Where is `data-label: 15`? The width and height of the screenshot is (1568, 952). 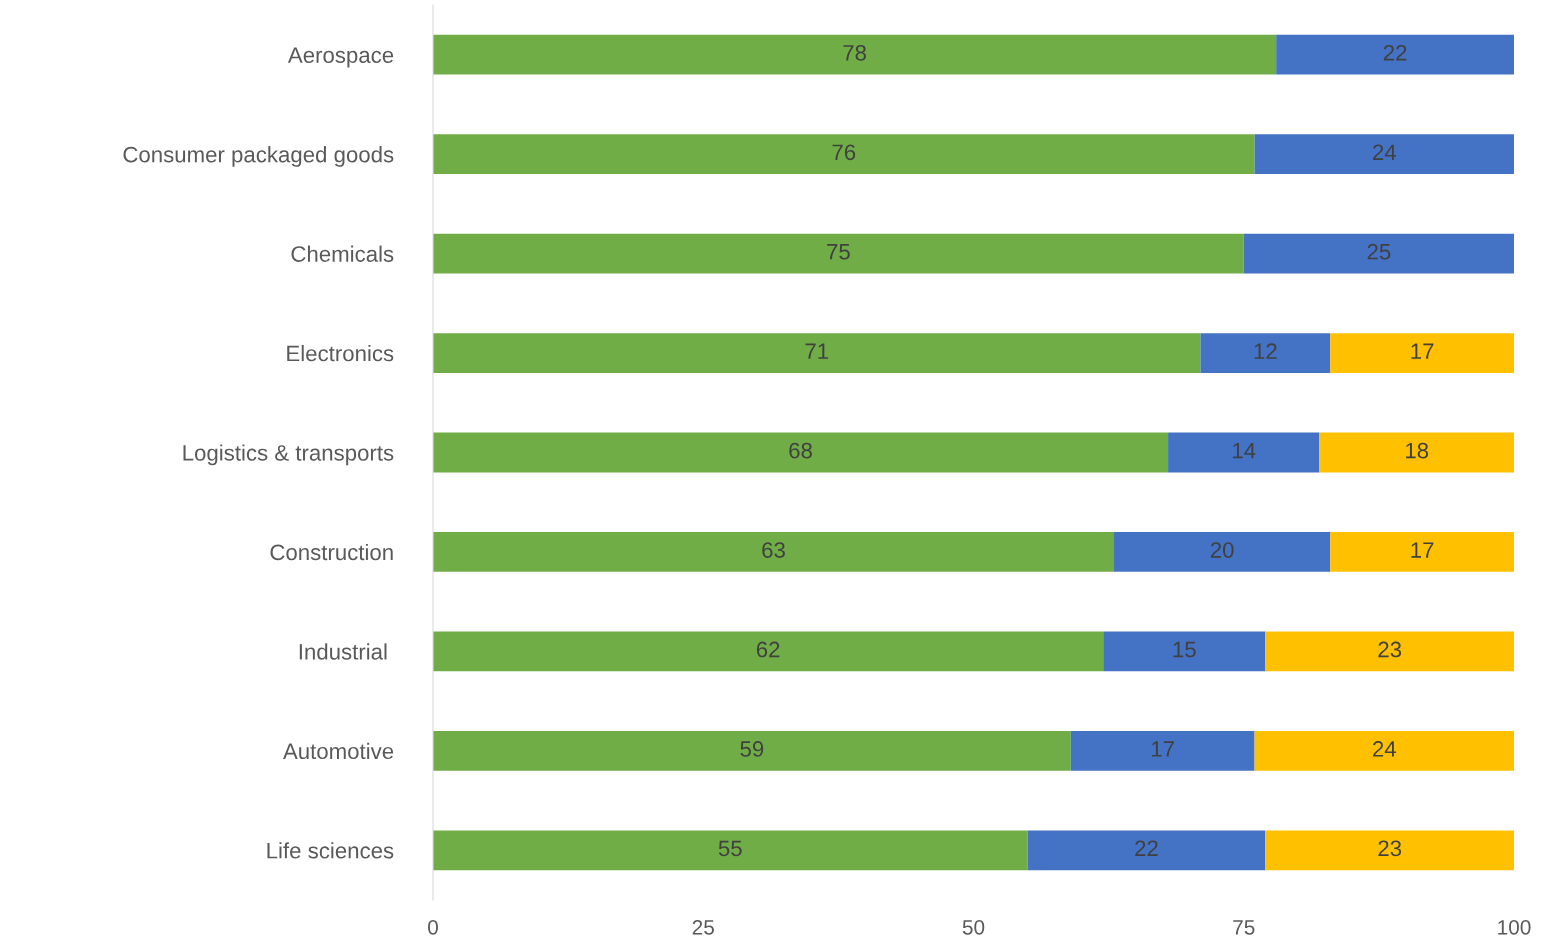 data-label: 15 is located at coordinates (1184, 649).